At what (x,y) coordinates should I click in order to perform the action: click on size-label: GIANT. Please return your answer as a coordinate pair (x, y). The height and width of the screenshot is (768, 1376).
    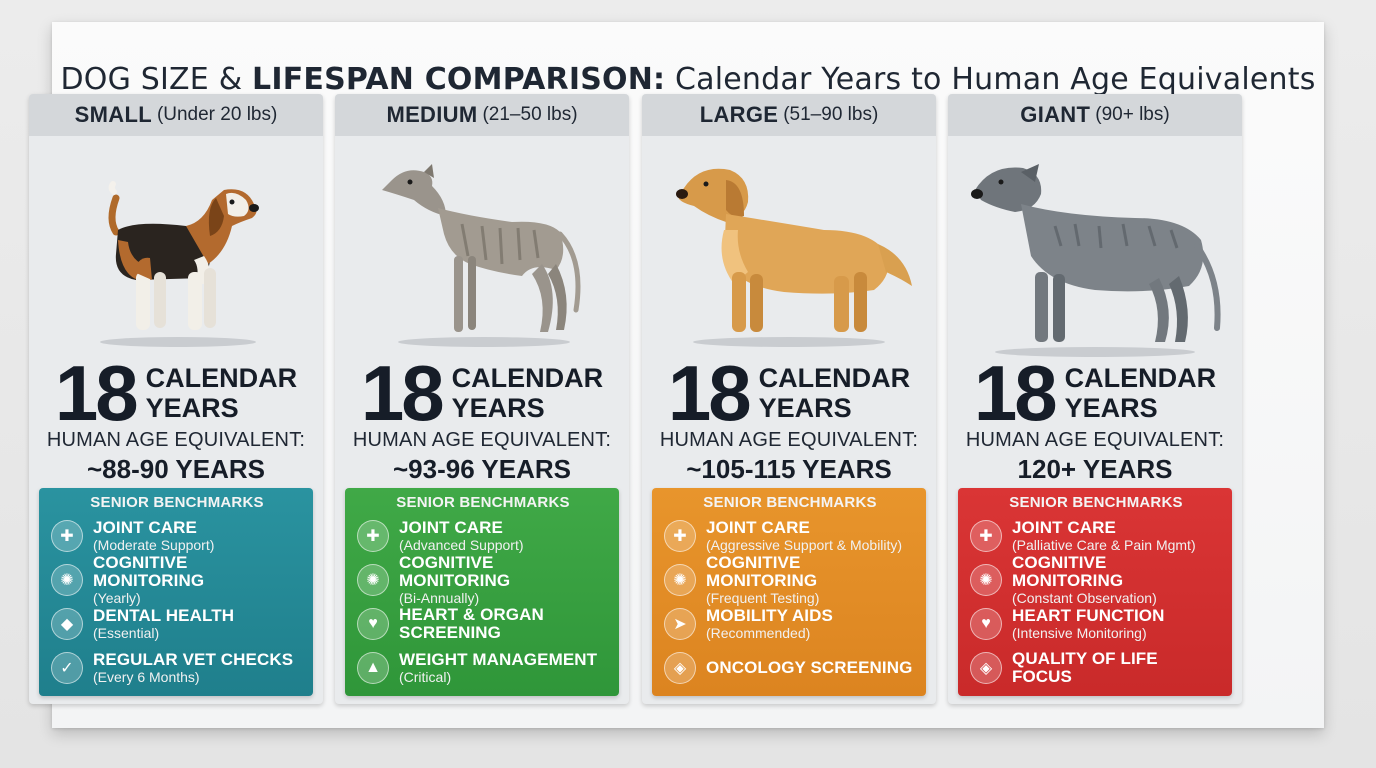
    Looking at the image, I should click on (1055, 114).